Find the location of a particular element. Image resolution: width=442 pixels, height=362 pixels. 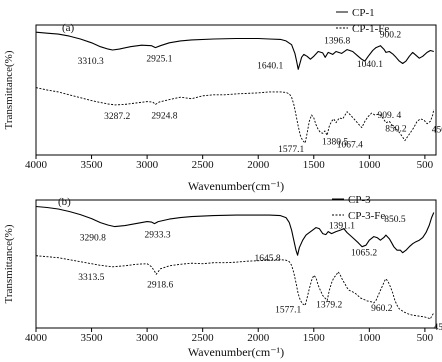

peak-label: 2924.8 is located at coordinates (164, 116).